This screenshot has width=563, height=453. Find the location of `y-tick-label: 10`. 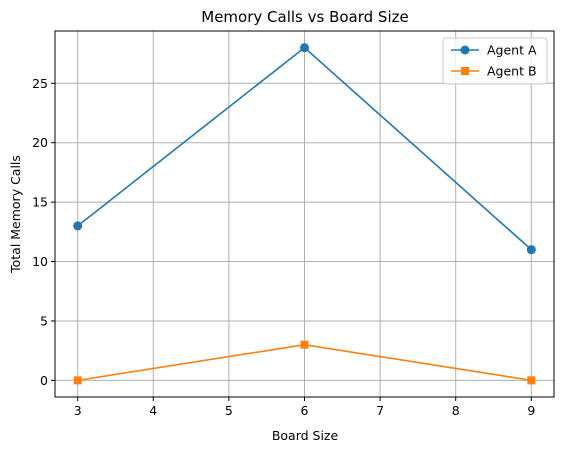

y-tick-label: 10 is located at coordinates (40, 261).